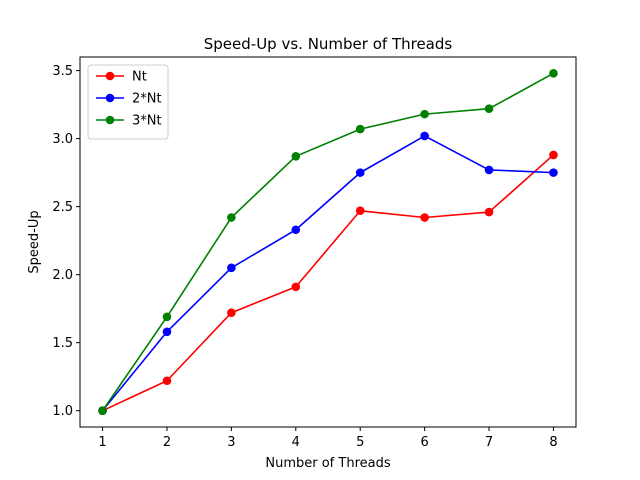 The image size is (640, 480). Describe the element at coordinates (66, 241) in the screenshot. I see `y-axis-ticks: 1.0 1.5 2.0 2.5 3.0 3.5` at that location.